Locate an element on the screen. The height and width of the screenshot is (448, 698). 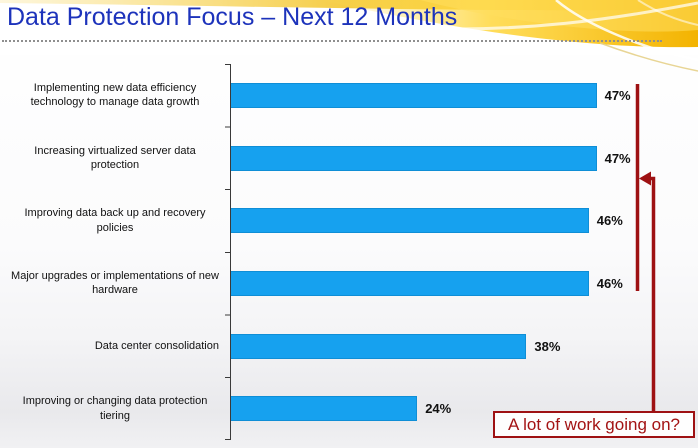
value-label: 24% is located at coordinates (438, 409).